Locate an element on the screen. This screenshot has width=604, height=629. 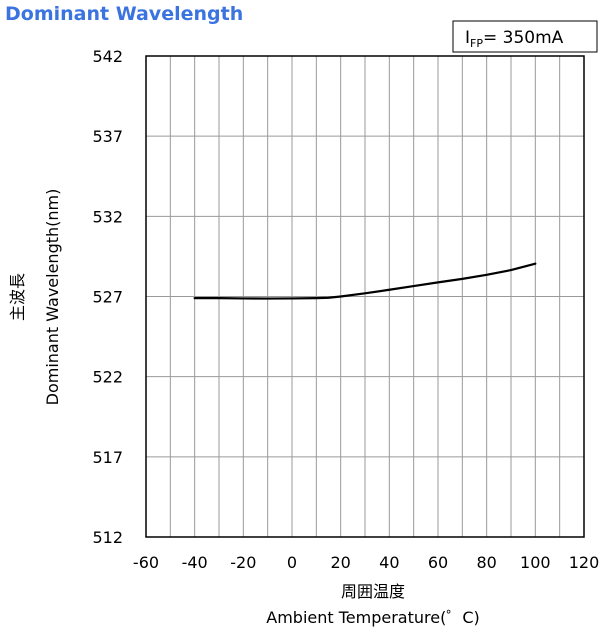
y-axis-ticks: 512 517 522 527 532 537 542 is located at coordinates (107, 297).